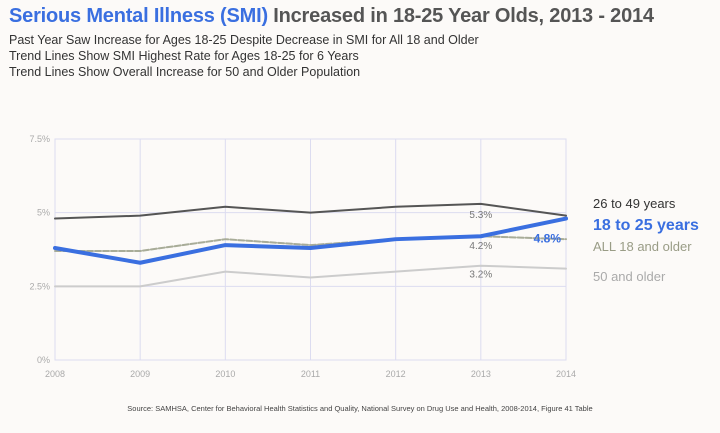  I want to click on x-tick-label: 2010, so click(225, 374).